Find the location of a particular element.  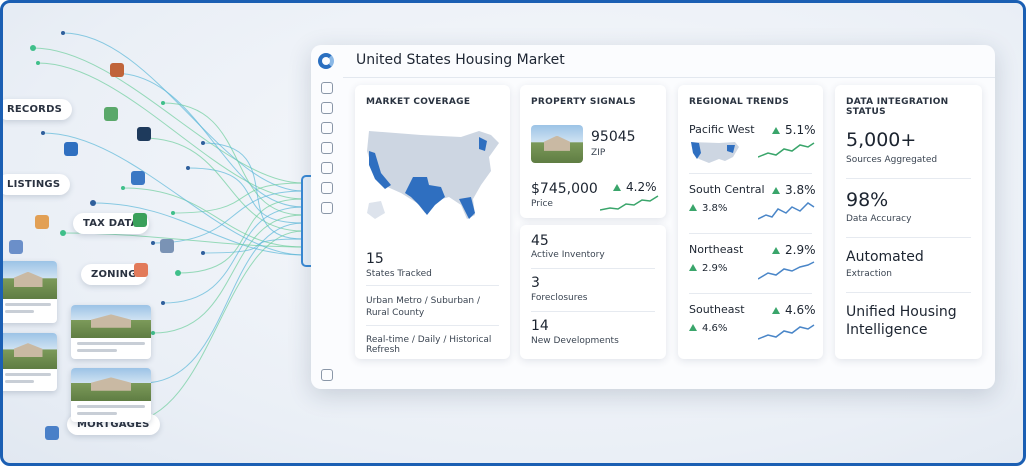

price-label: Price is located at coordinates (542, 204).